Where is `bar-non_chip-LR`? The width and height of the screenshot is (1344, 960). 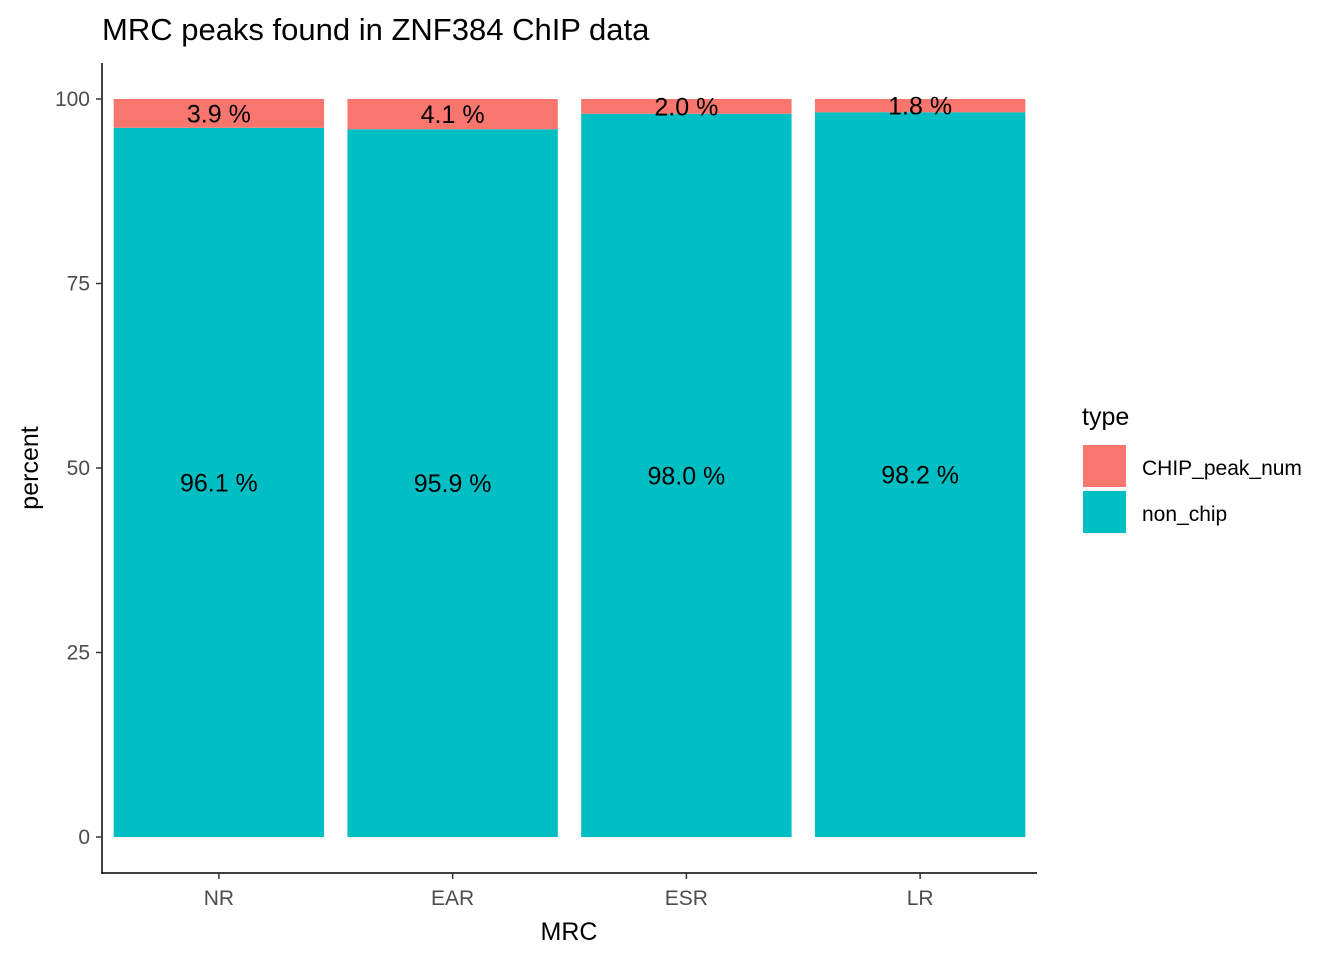
bar-non_chip-LR is located at coordinates (920, 474).